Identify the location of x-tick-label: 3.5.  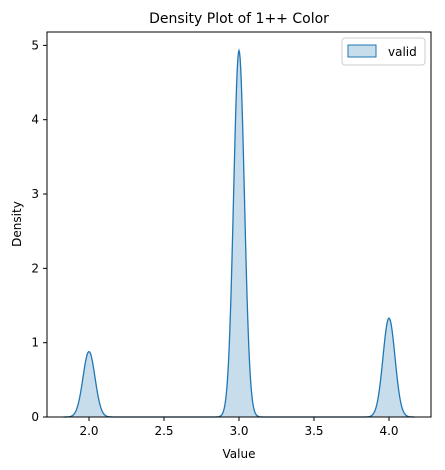
(313, 431).